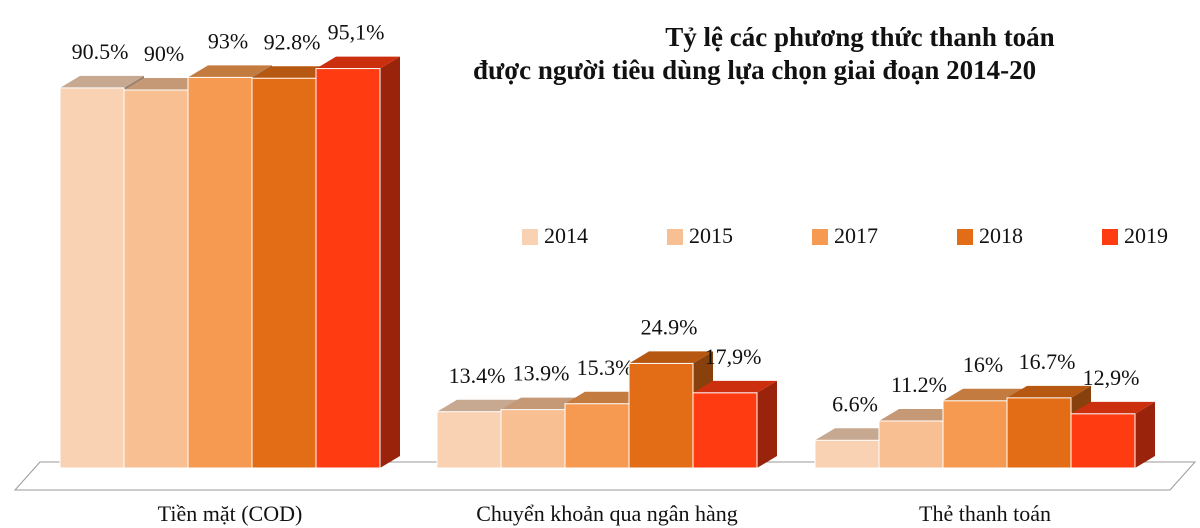 The width and height of the screenshot is (1200, 528). I want to click on chart-title: Tỷ lệ các phương thức thanh toán, so click(859, 37).